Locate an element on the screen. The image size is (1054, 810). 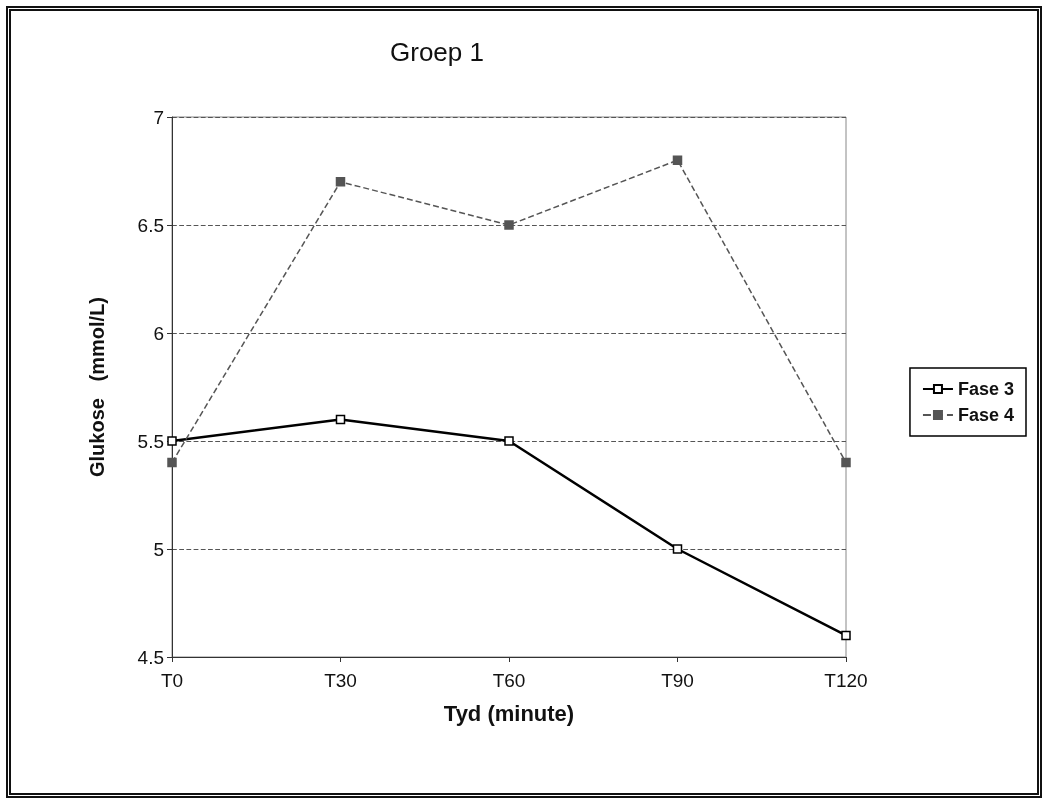
x-tick-label: T0 is located at coordinates (172, 680).